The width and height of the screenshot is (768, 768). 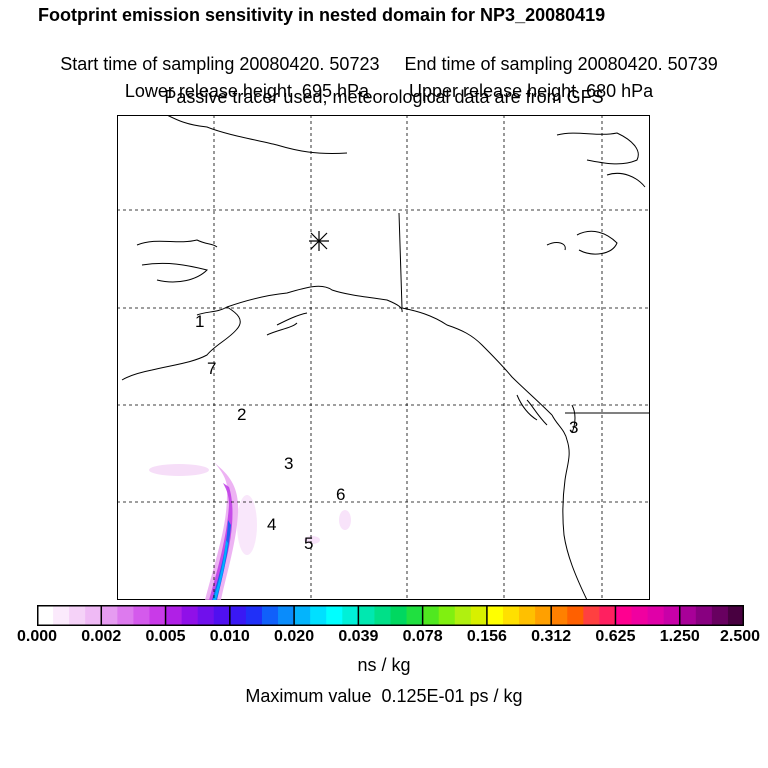 I want to click on colorbar-tick-label: 2.500, so click(x=740, y=636).